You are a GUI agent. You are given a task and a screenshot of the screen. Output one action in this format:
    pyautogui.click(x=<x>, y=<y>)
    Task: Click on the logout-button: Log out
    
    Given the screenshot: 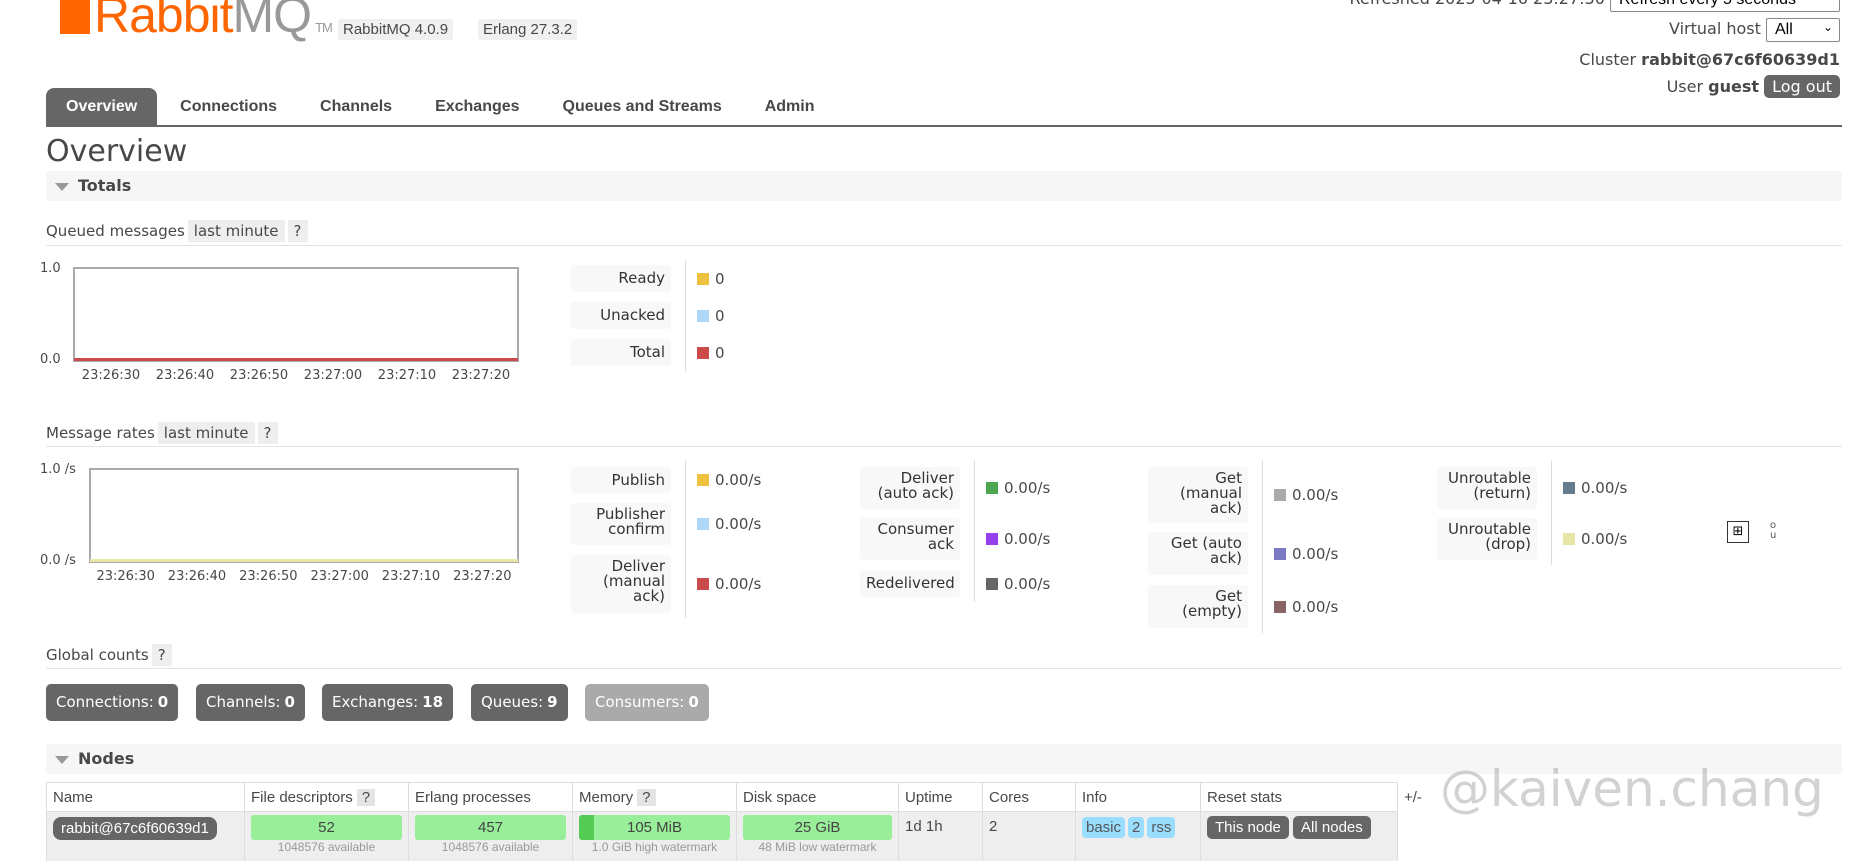 What is the action you would take?
    pyautogui.click(x=1802, y=86)
    